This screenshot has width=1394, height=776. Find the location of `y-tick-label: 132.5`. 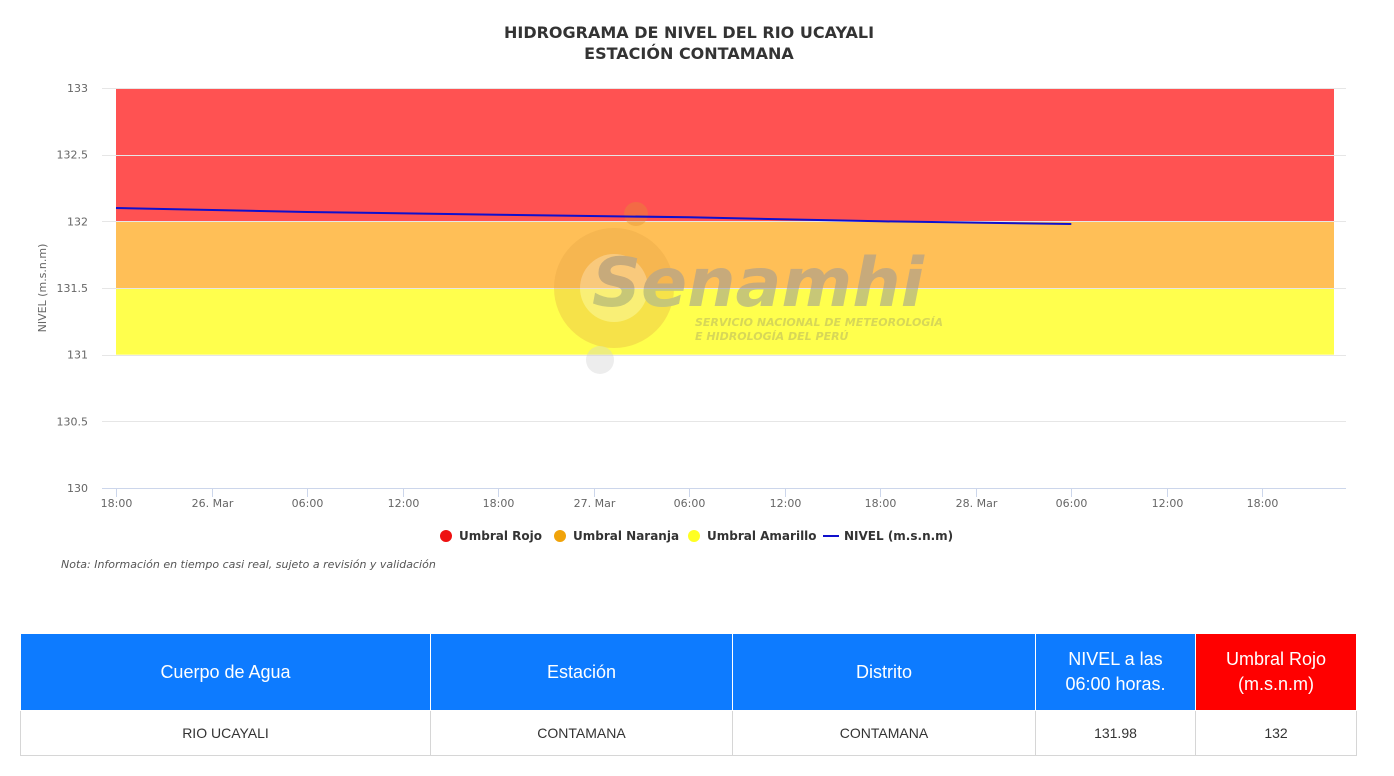

y-tick-label: 132.5 is located at coordinates (73, 155).